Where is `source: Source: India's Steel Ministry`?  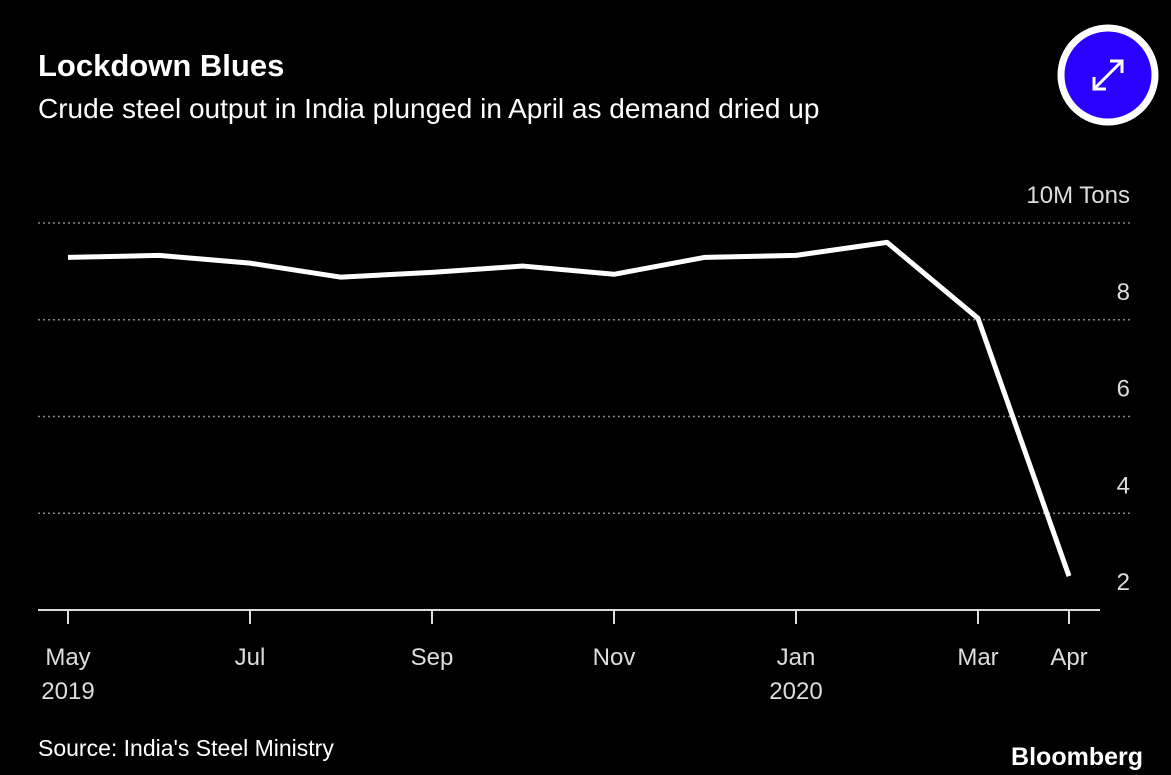 source: Source: India's Steel Ministry is located at coordinates (186, 748).